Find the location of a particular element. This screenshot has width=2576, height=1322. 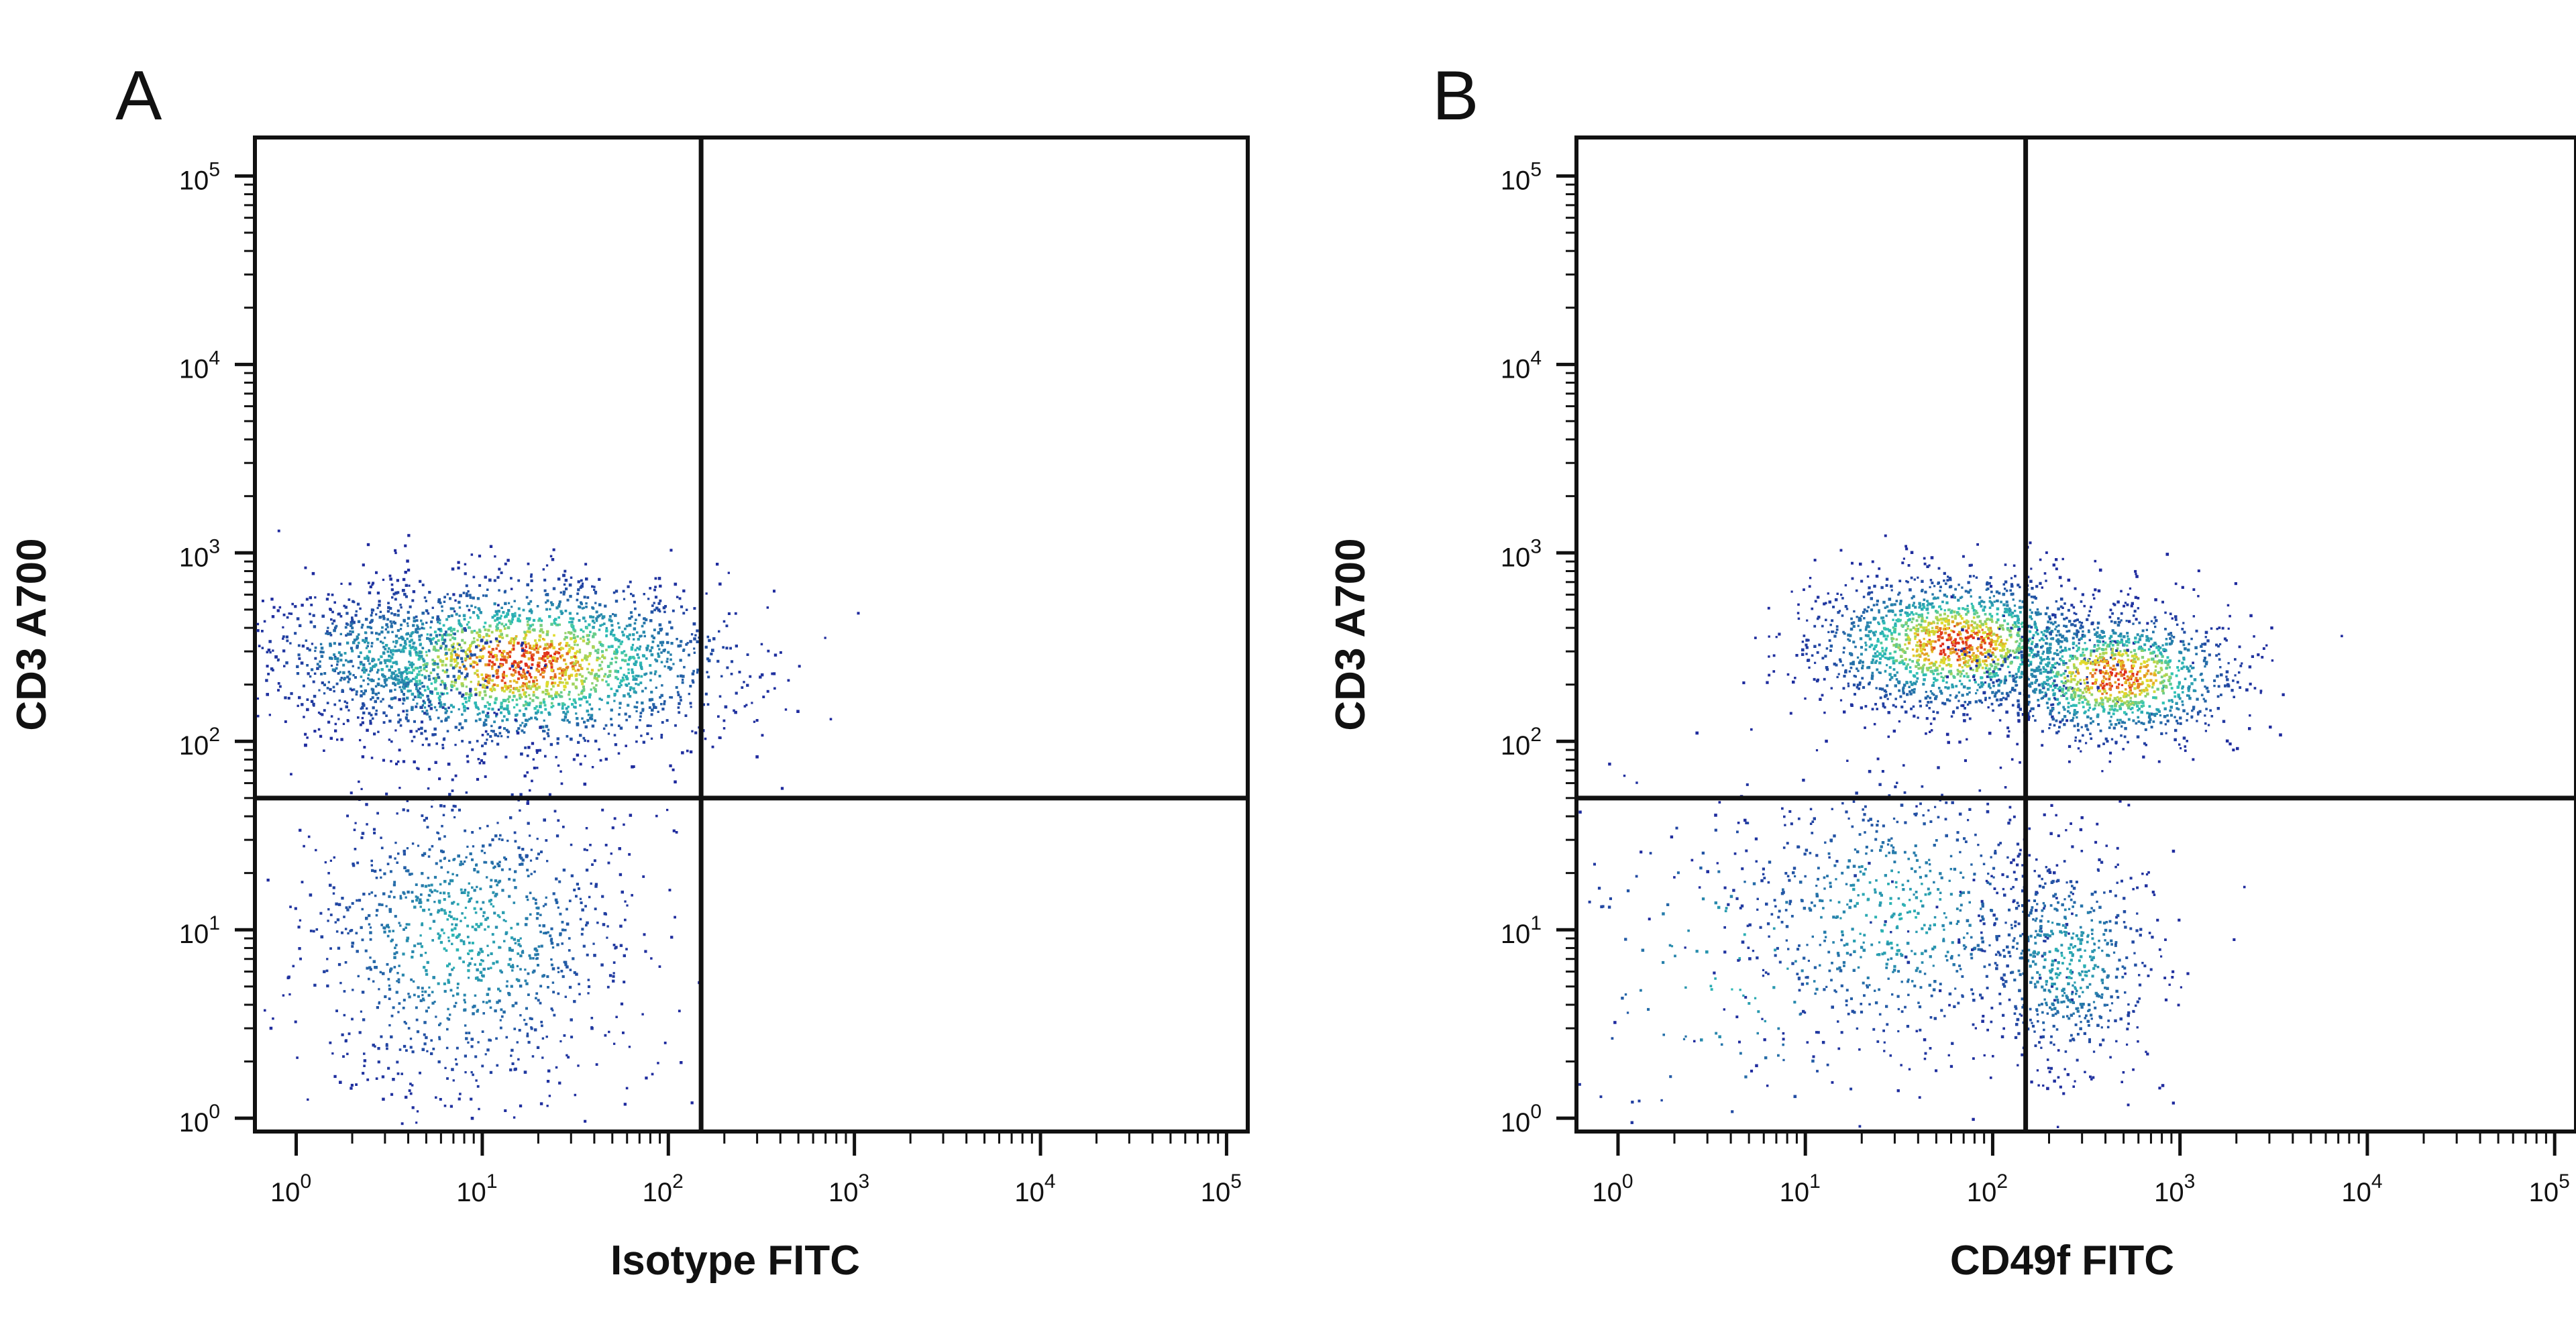

panel-b-label: B is located at coordinates (1455, 96).